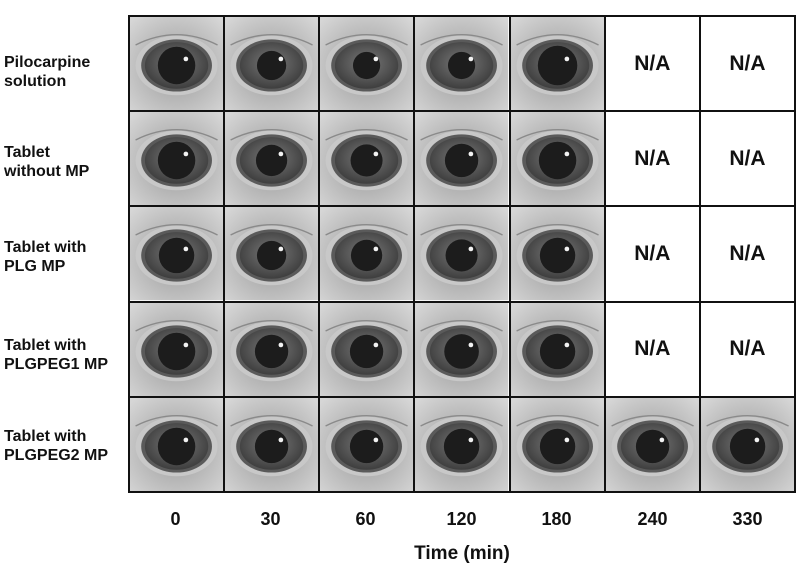 The width and height of the screenshot is (801, 570). I want to click on row-label-line: PLGPEG1 MP, so click(56, 364).